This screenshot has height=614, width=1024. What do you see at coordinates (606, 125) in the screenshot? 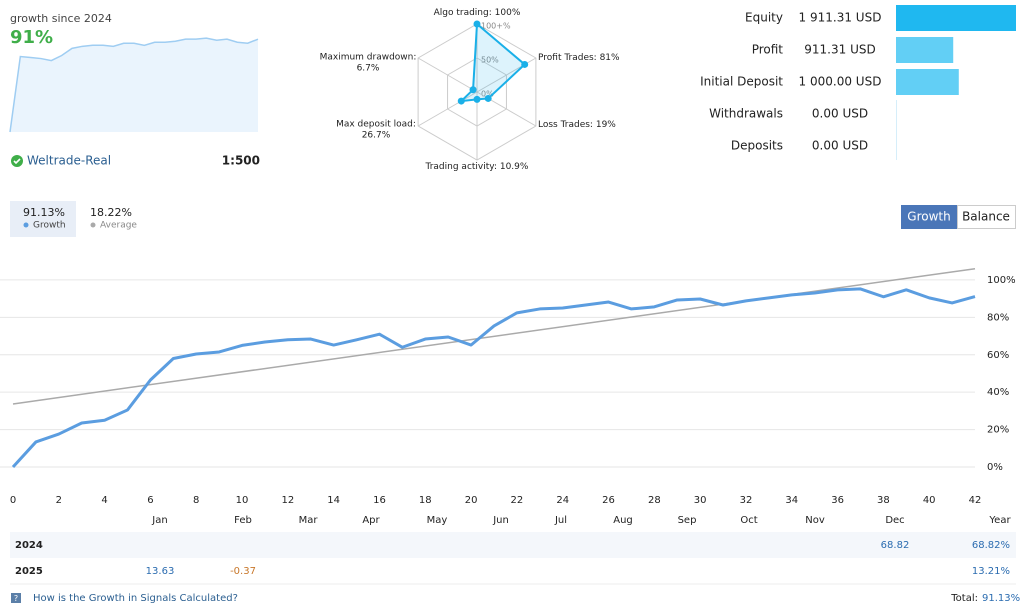
I see `radar-value: 19%` at bounding box center [606, 125].